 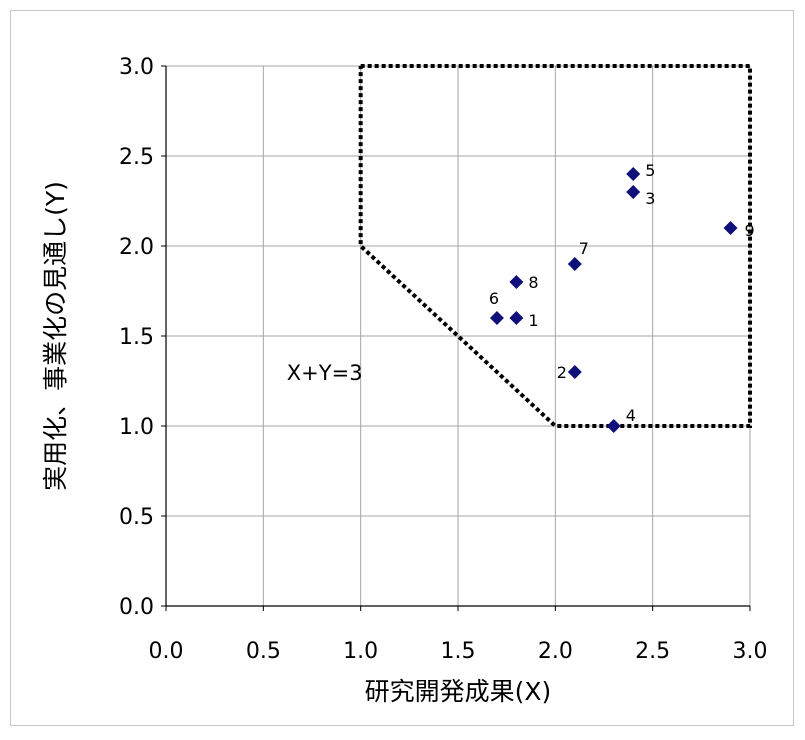 I want to click on annotations: X+Y=3, so click(x=325, y=373).